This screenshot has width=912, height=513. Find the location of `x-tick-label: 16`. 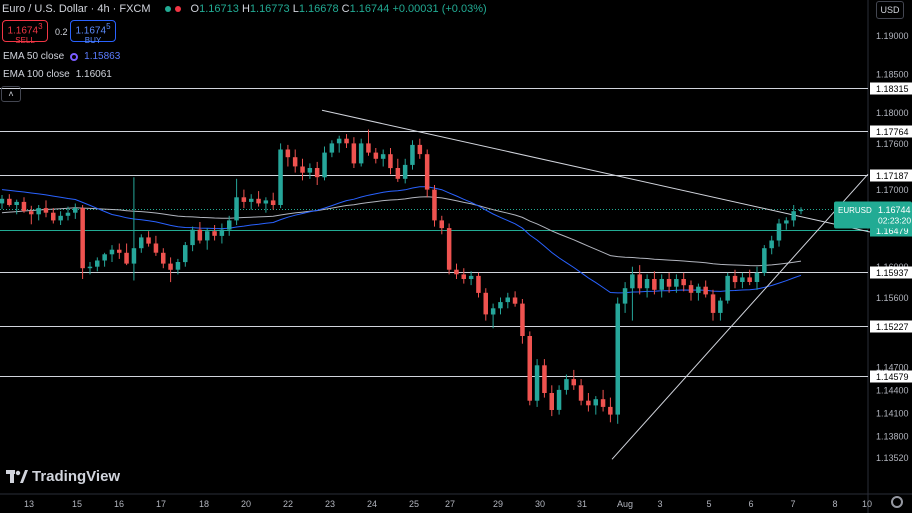

x-tick-label: 16 is located at coordinates (119, 504).